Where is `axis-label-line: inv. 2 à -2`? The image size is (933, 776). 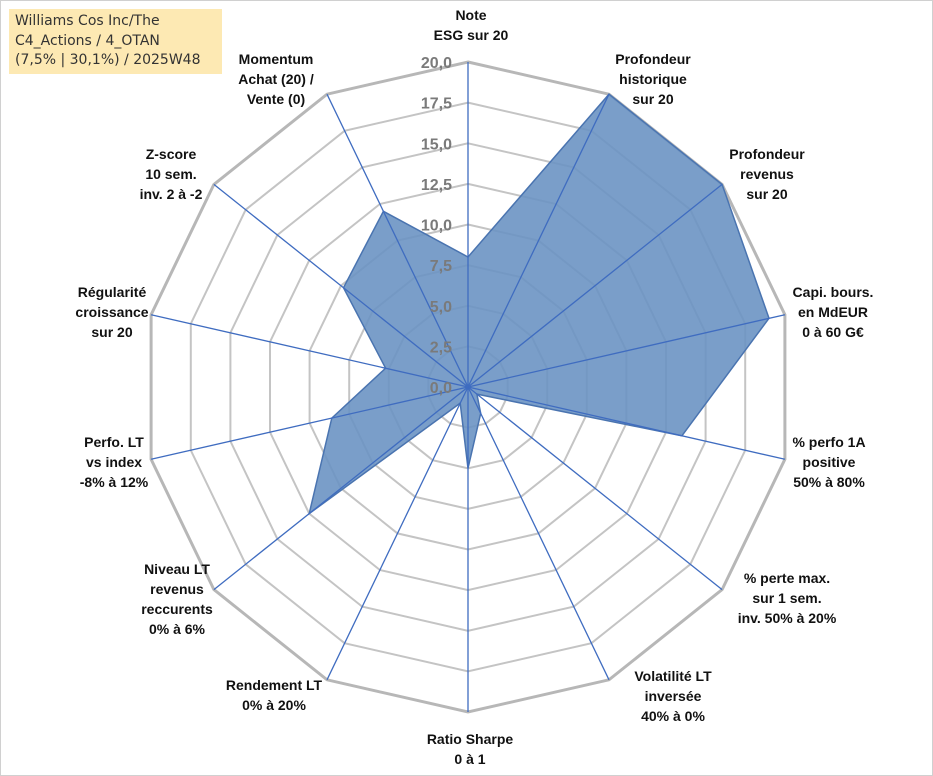 axis-label-line: inv. 2 à -2 is located at coordinates (171, 194).